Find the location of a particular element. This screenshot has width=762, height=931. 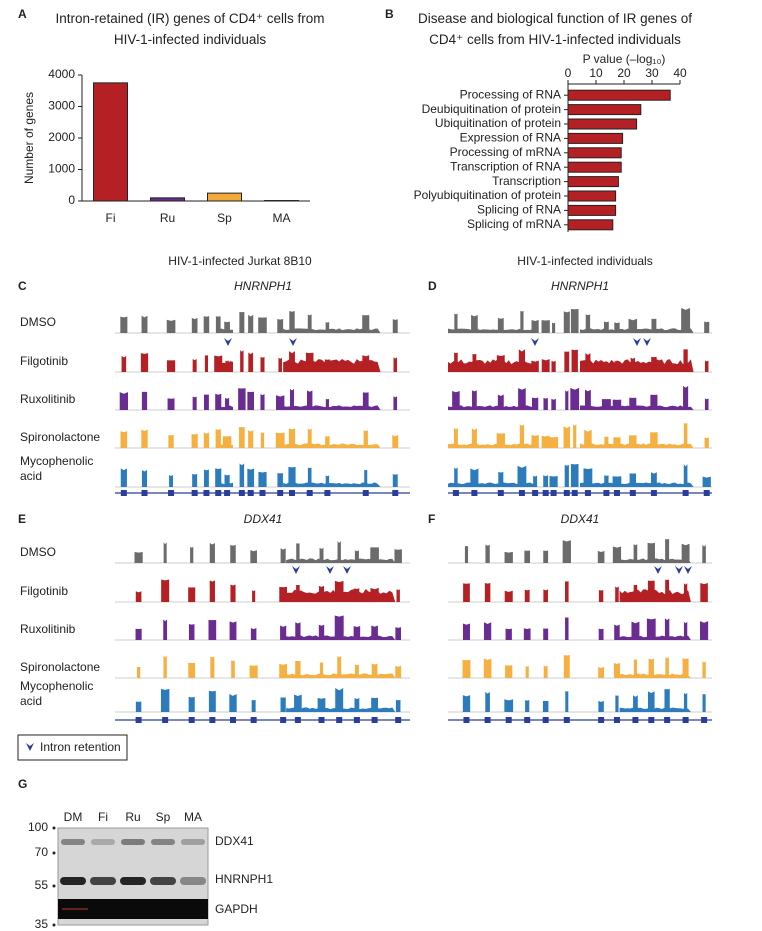

band-gapdh is located at coordinates (133, 909).